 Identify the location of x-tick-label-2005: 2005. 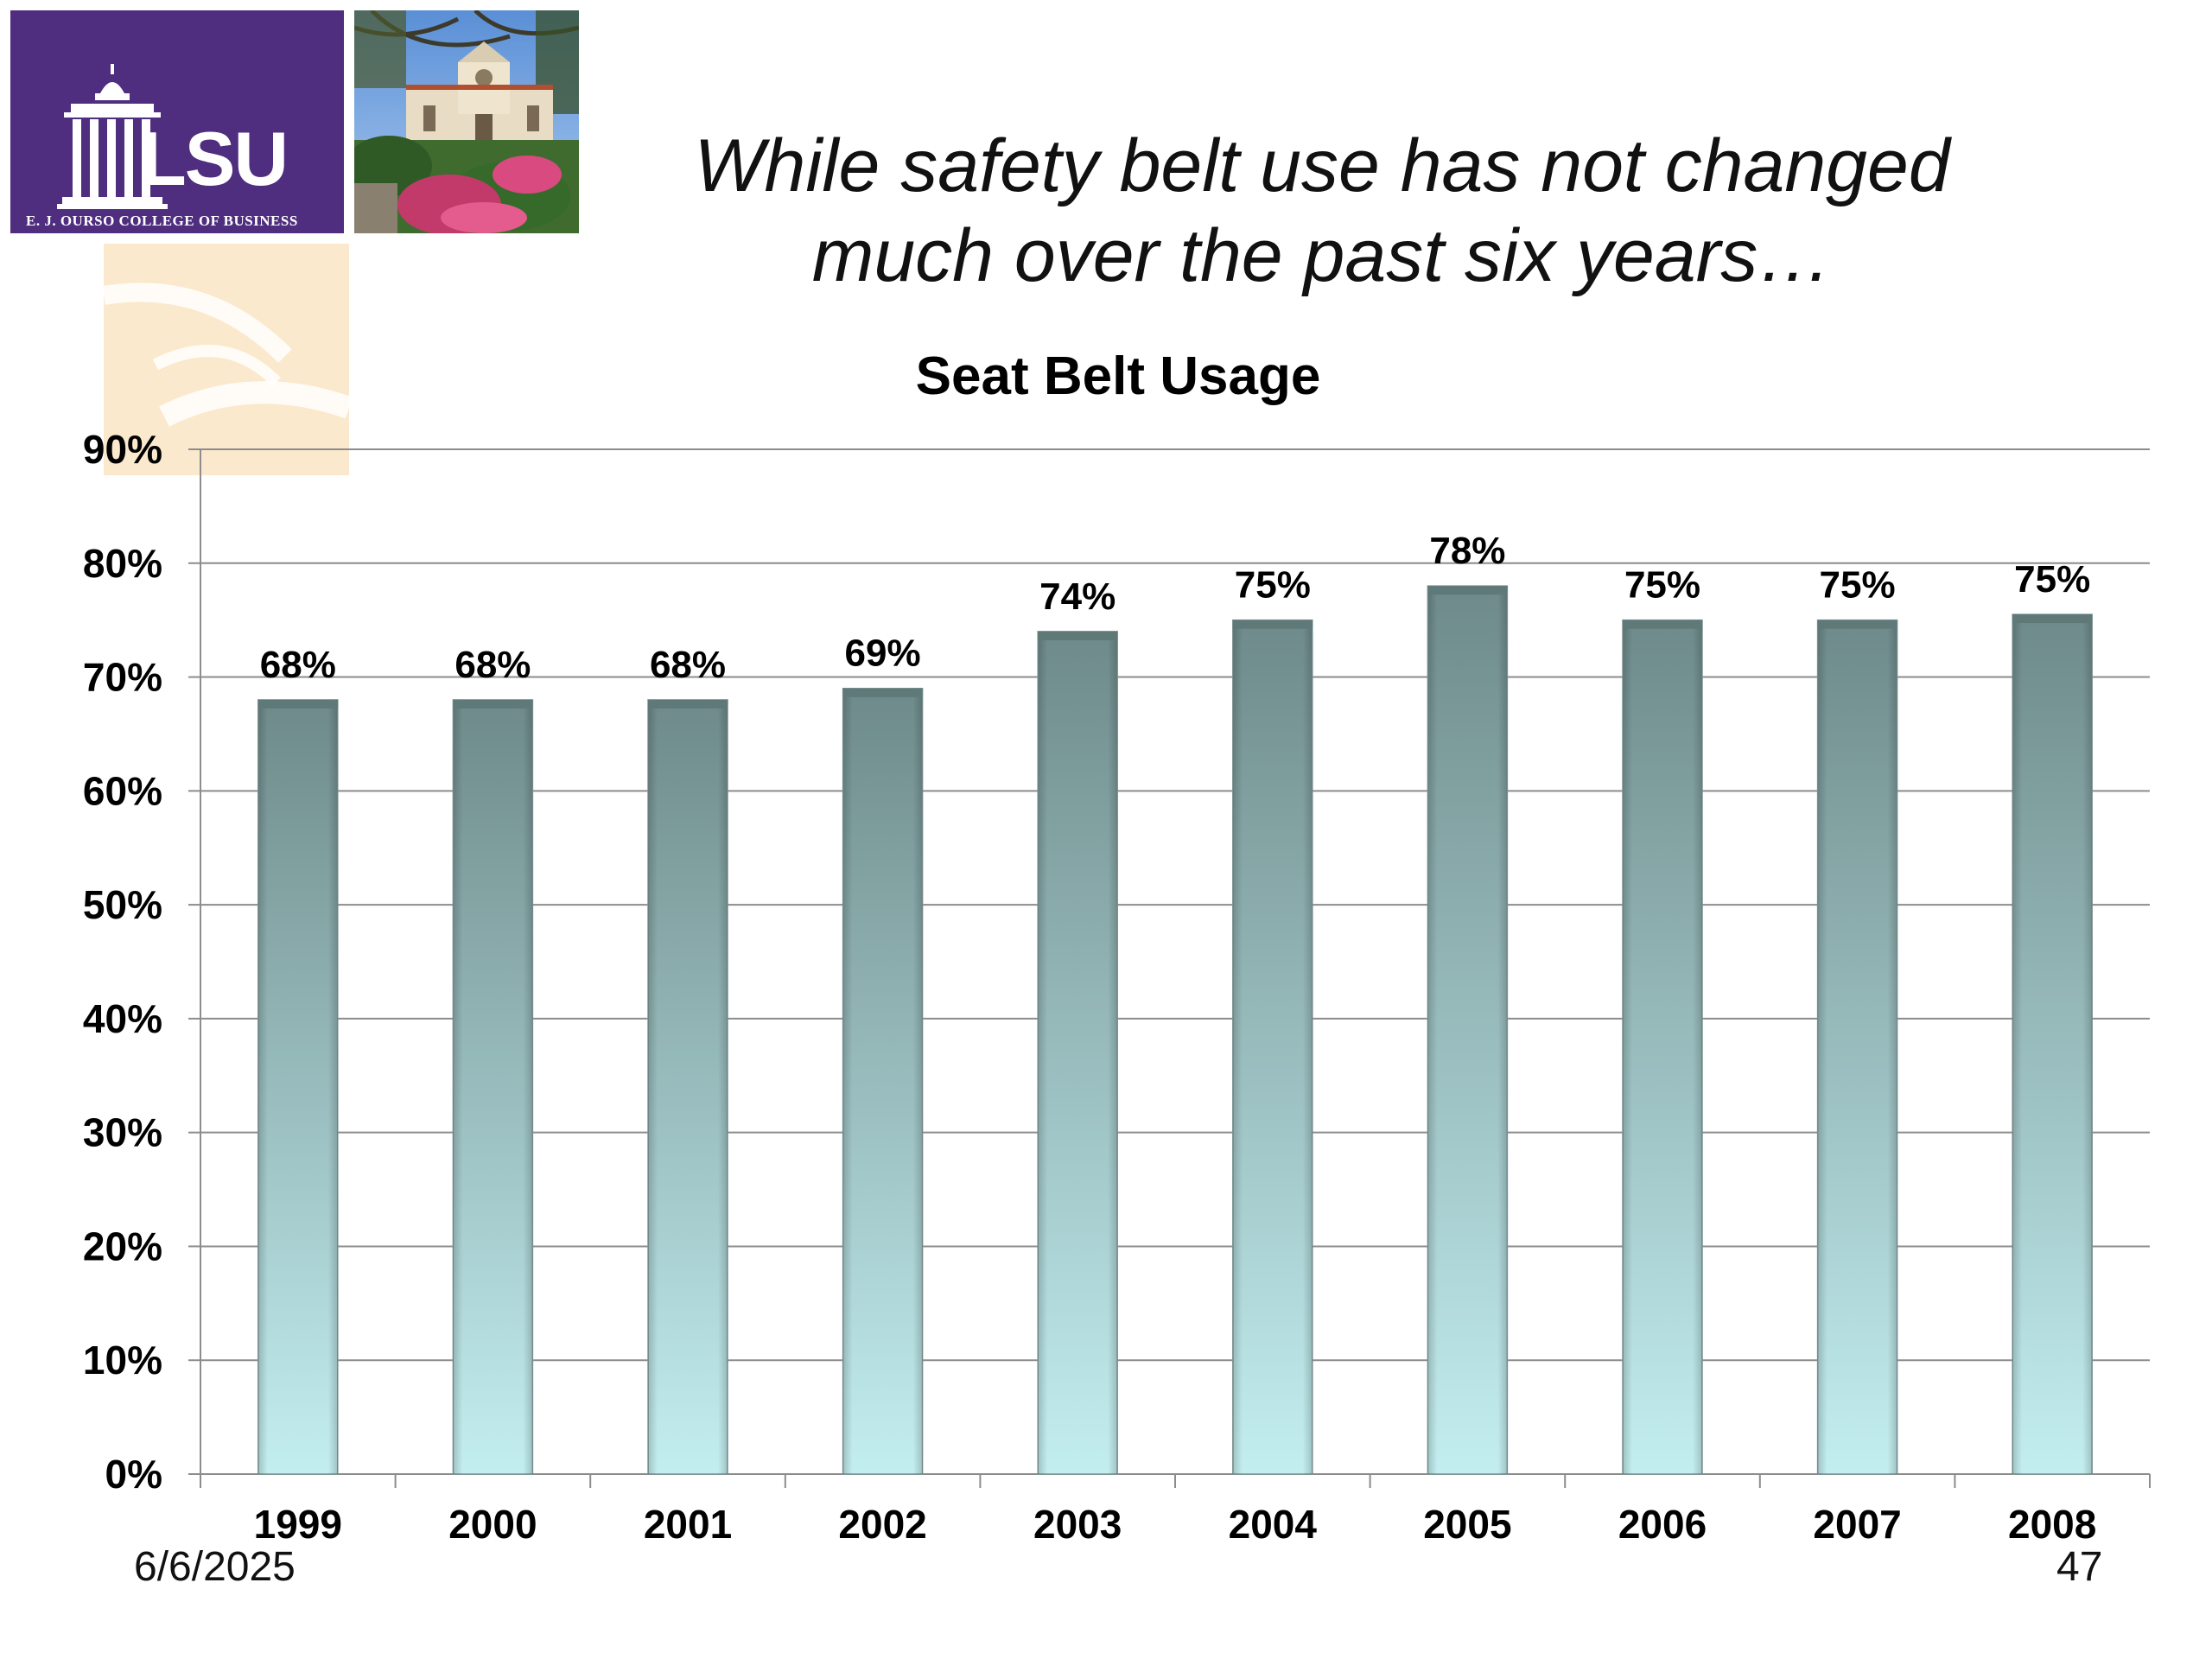
(1467, 1524).